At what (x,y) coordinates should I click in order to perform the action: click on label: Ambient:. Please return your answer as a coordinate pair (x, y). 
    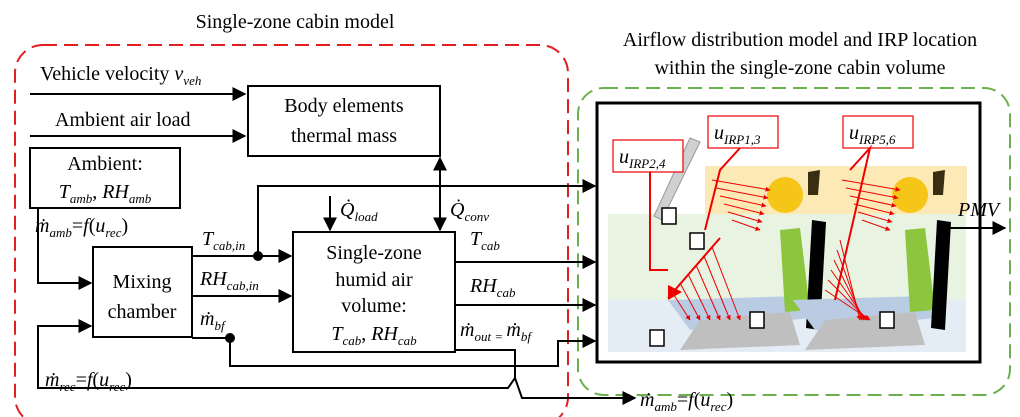
    Looking at the image, I should click on (105, 164).